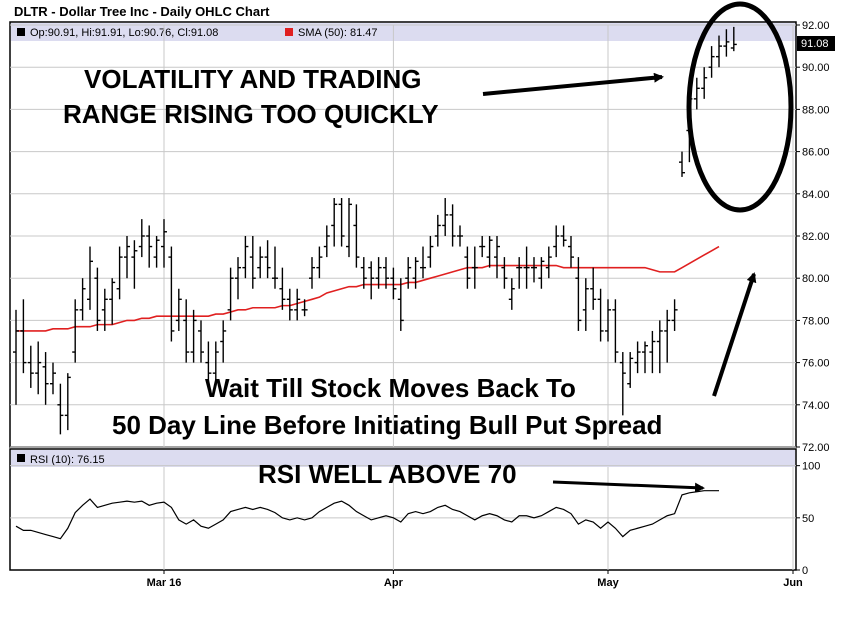 Image resolution: width=847 pixels, height=619 pixels. What do you see at coordinates (808, 519) in the screenshot?
I see `rsi-tick-label: 50` at bounding box center [808, 519].